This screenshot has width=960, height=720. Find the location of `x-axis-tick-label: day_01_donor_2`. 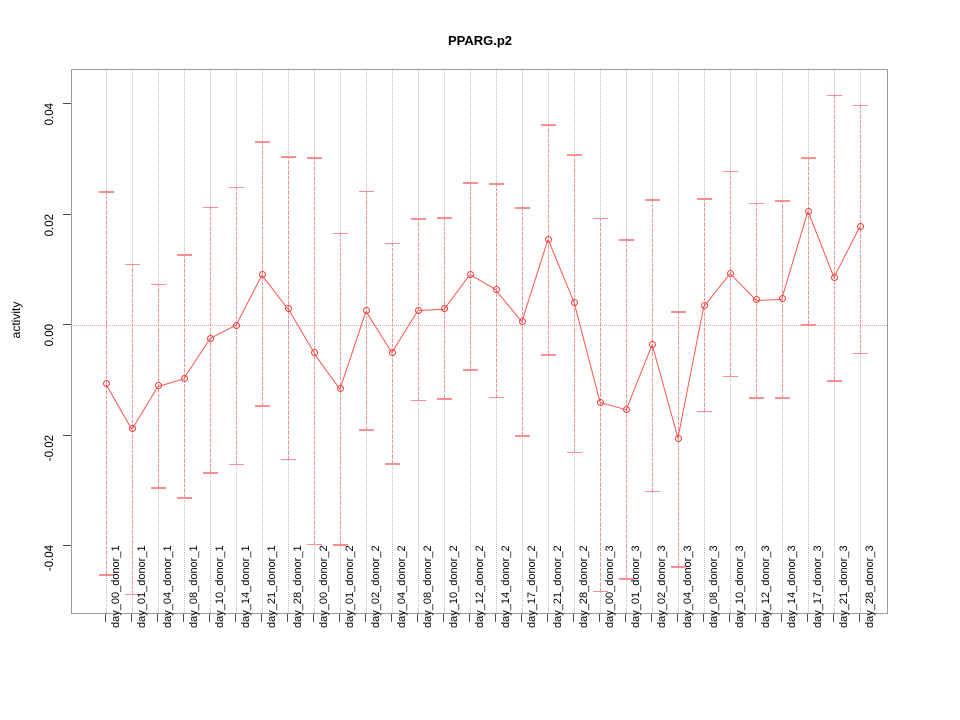

x-axis-tick-label: day_01_donor_2 is located at coordinates (350, 586).